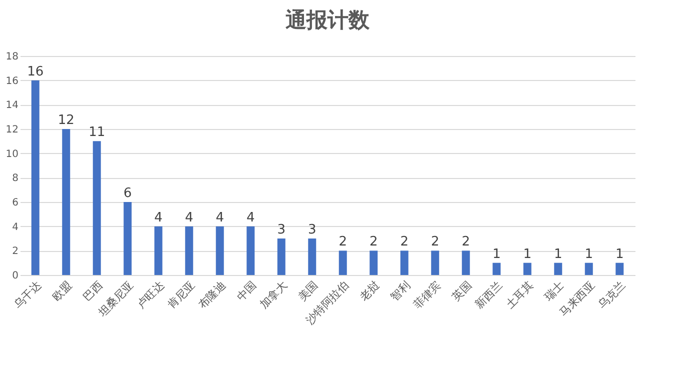  I want to click on x-tick-label: 中国, so click(247, 291).